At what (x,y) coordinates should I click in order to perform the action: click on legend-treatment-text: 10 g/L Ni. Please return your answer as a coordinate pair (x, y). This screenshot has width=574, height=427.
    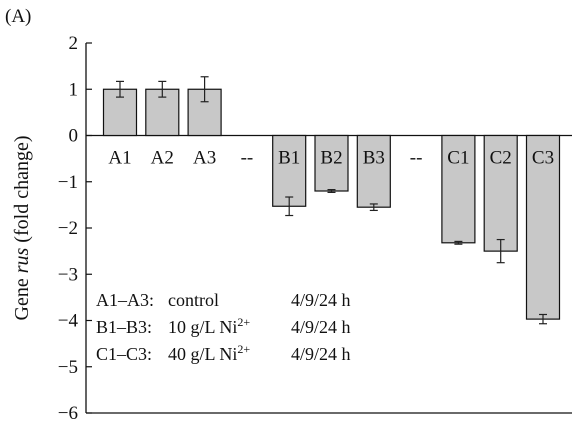
    Looking at the image, I should click on (202, 327).